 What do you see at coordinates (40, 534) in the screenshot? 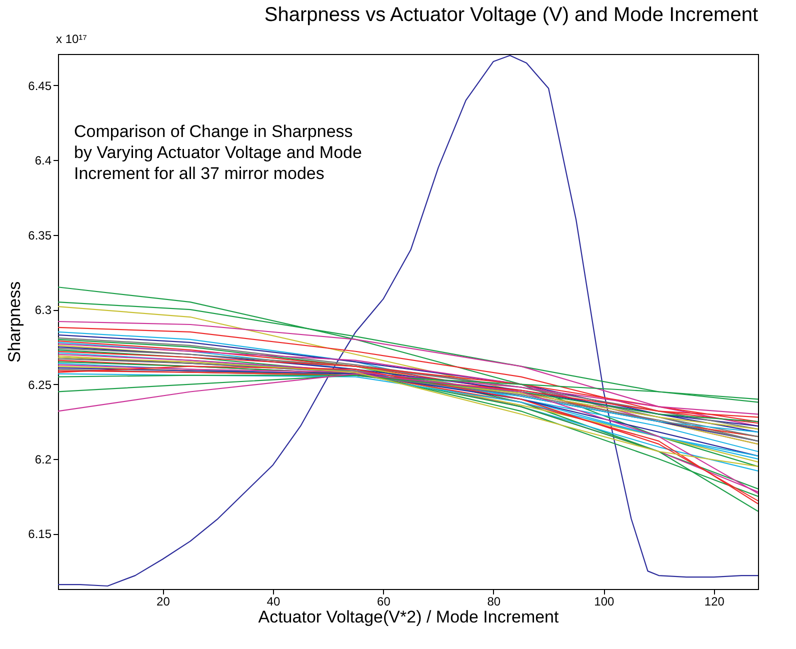
I see `y-tick-label: 6.15` at bounding box center [40, 534].